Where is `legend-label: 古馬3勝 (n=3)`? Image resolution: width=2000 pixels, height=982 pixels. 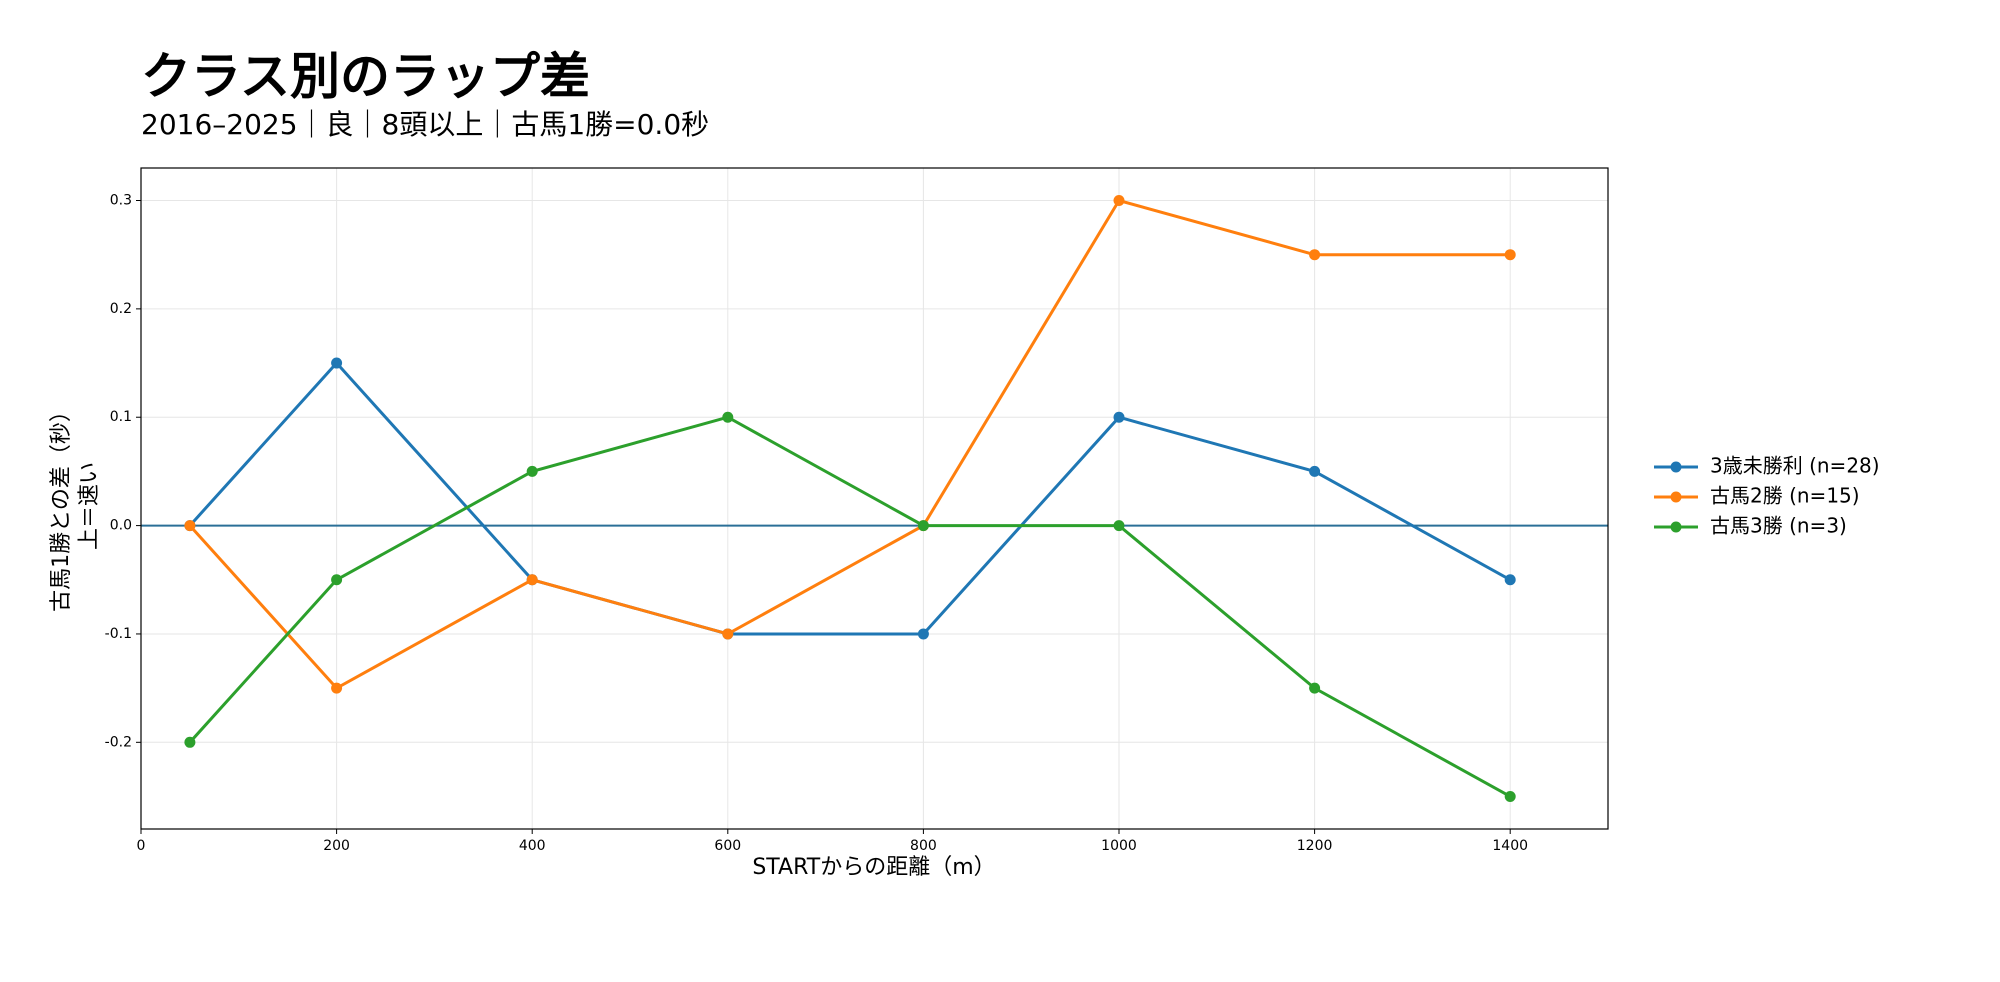 legend-label: 古馬3勝 (n=3) is located at coordinates (1778, 526).